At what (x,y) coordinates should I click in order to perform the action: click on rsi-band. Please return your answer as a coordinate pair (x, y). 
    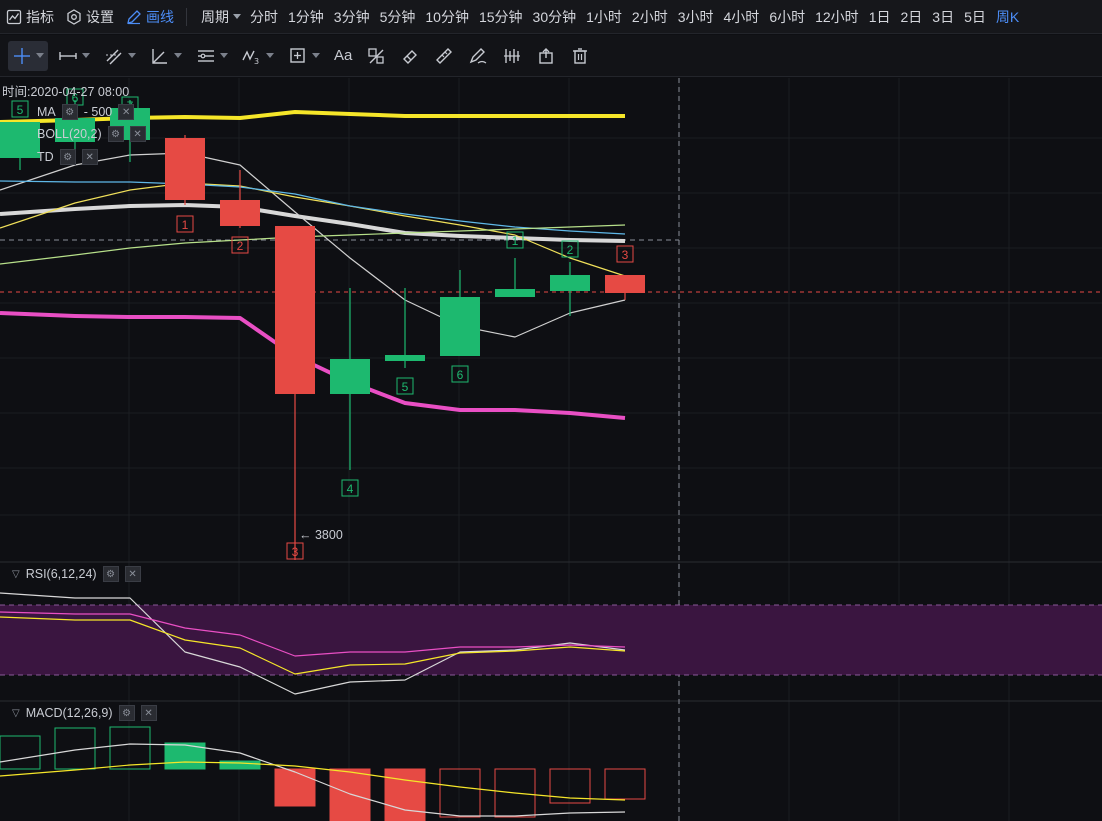
    Looking at the image, I should click on (551, 640).